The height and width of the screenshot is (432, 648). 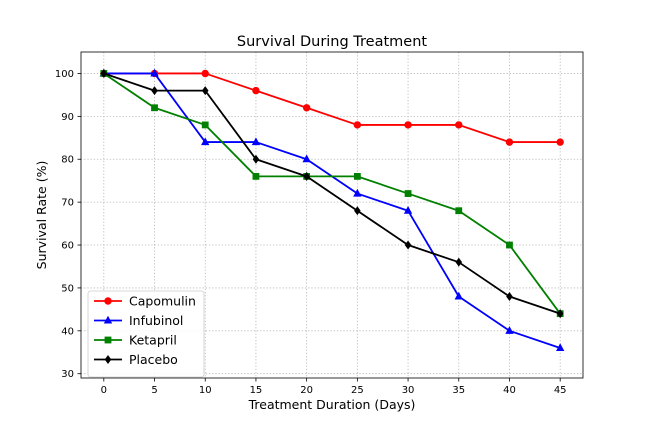 What do you see at coordinates (205, 390) in the screenshot?
I see `x-tick-label: 10` at bounding box center [205, 390].